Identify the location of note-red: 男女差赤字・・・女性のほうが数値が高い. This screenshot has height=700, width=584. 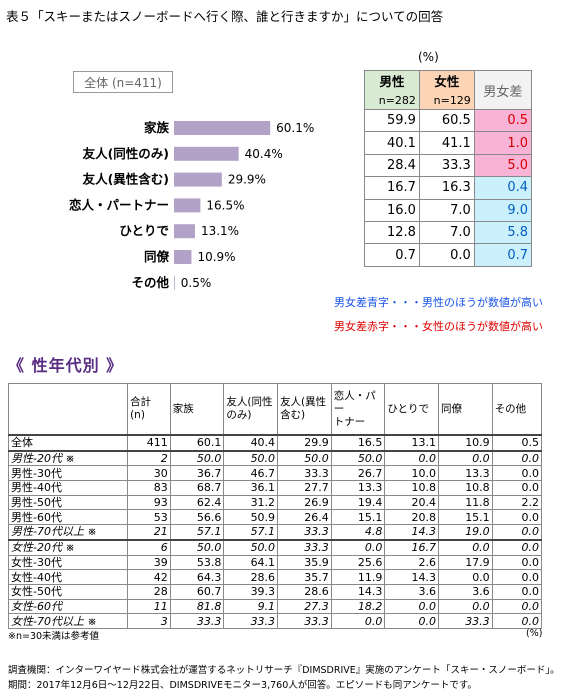
(438, 326).